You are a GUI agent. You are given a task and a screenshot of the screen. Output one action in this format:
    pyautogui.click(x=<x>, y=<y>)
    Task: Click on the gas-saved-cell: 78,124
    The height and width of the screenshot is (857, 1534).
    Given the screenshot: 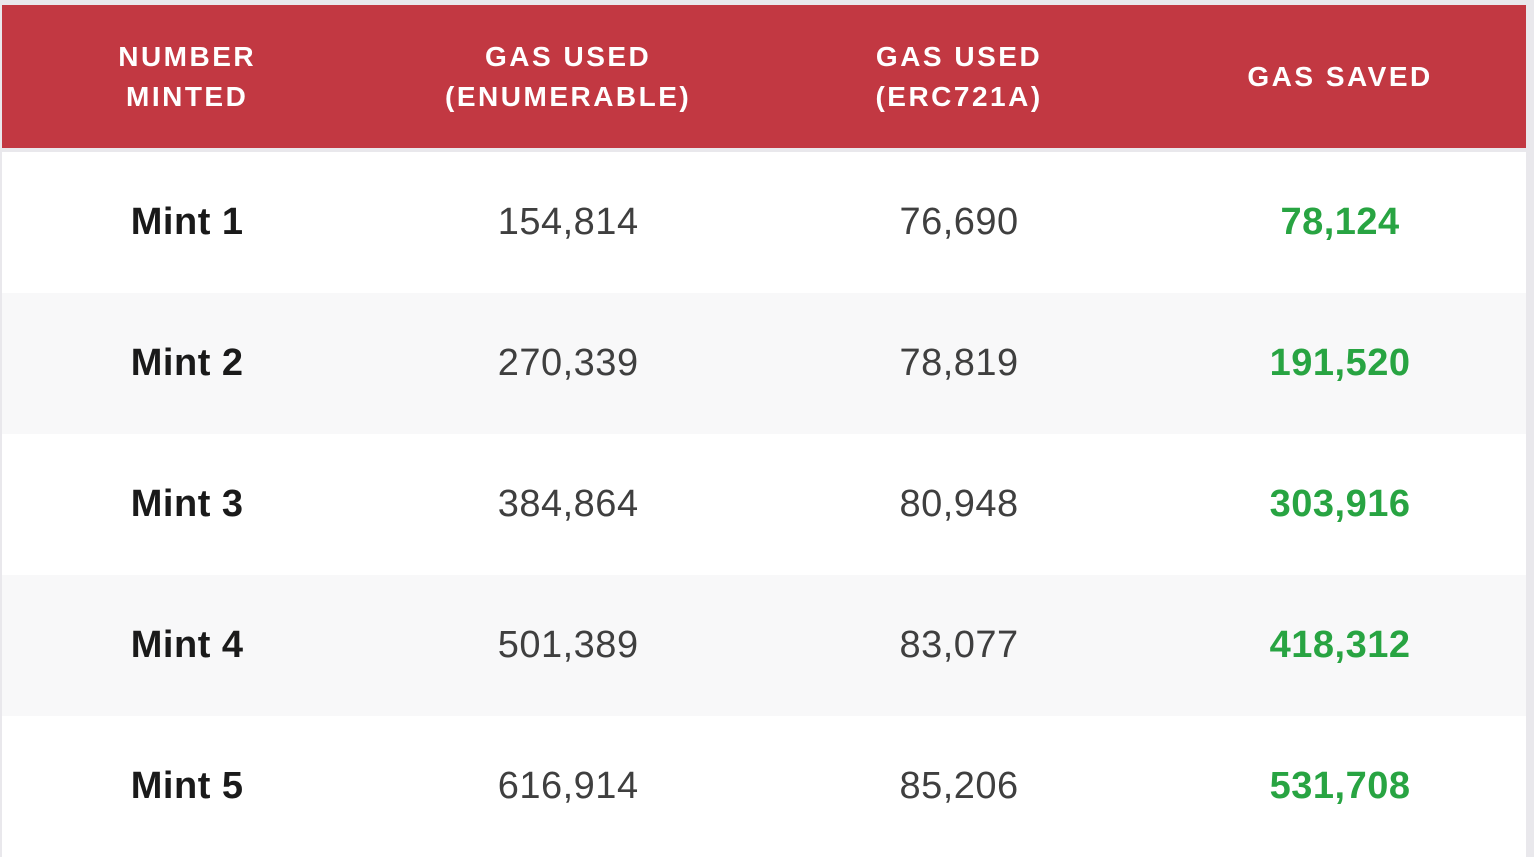 What is the action you would take?
    pyautogui.click(x=1340, y=222)
    